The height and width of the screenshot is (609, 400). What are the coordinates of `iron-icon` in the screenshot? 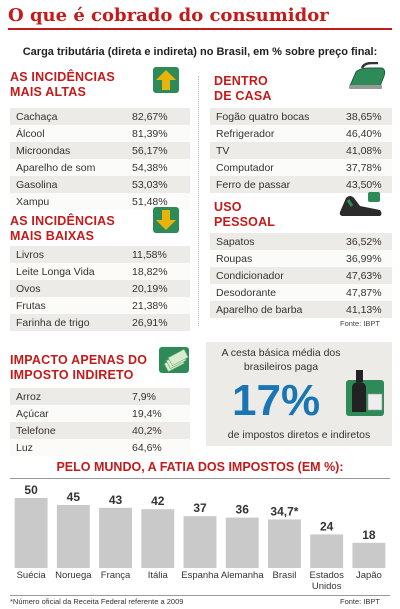 It's located at (367, 75).